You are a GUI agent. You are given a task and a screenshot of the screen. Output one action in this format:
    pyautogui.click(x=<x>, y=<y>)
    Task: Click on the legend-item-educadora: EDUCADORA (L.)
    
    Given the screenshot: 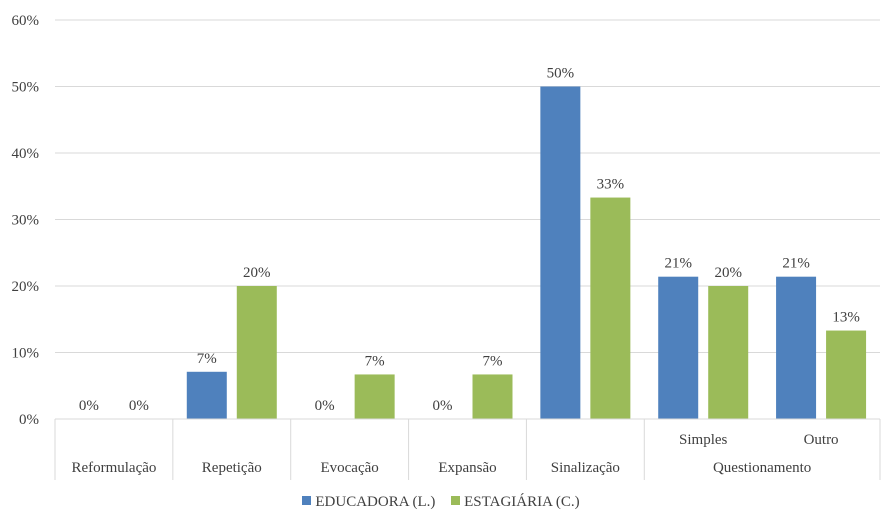 What is the action you would take?
    pyautogui.click(x=368, y=502)
    